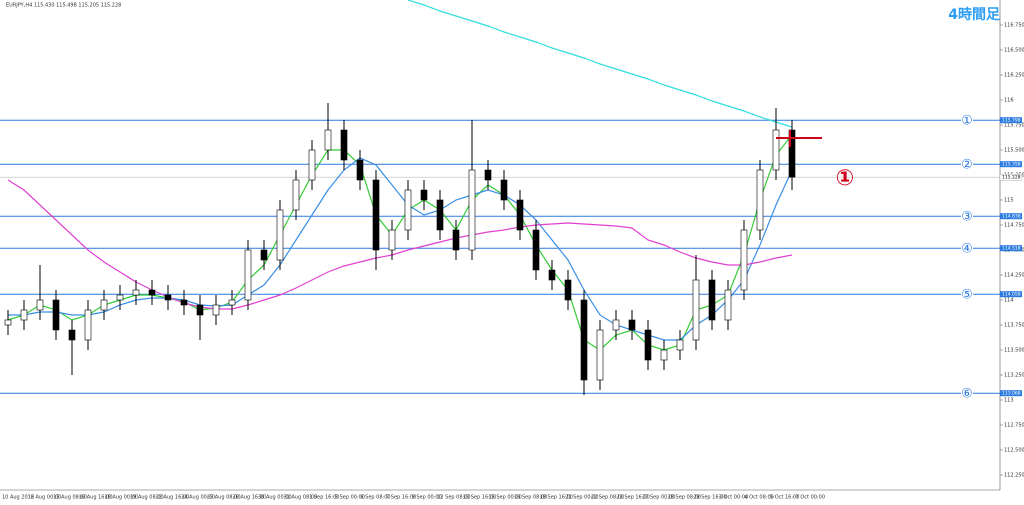  What do you see at coordinates (845, 178) in the screenshot?
I see `annotation: ①` at bounding box center [845, 178].